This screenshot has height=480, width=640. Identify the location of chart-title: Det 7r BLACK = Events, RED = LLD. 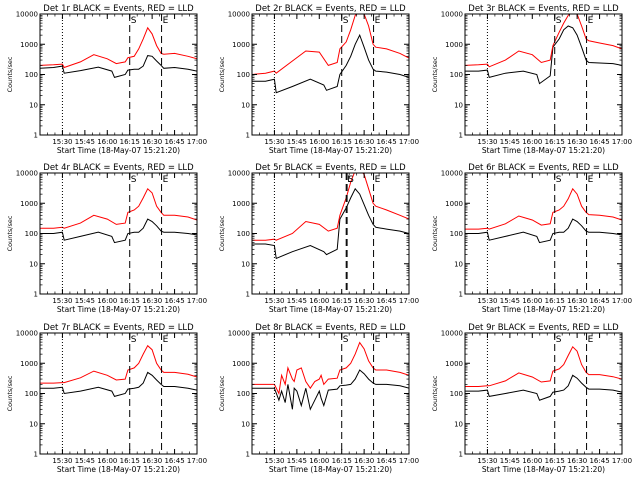
(118, 328).